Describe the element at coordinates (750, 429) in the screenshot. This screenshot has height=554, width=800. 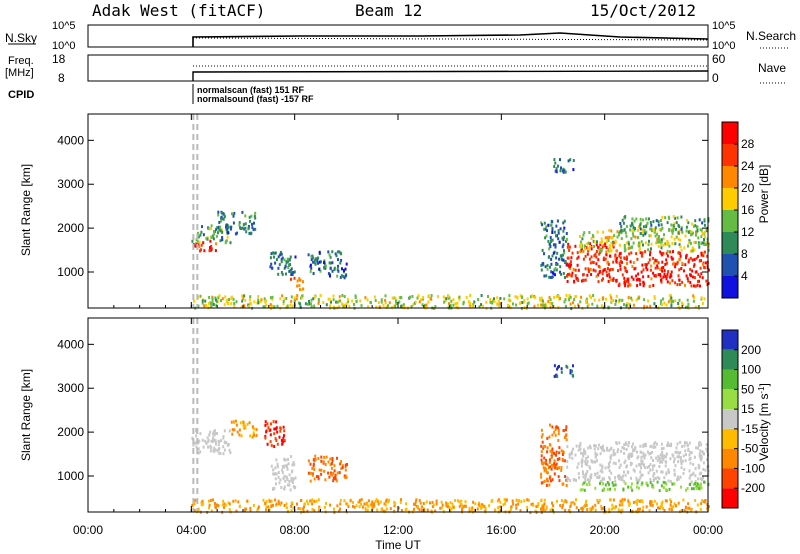
I see `velocity-bar-tick-label: -15` at that location.